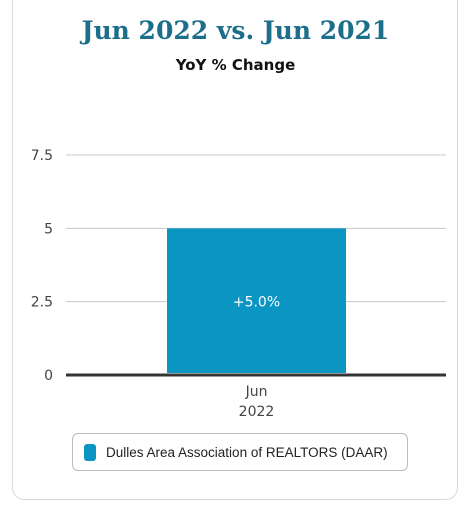 The height and width of the screenshot is (506, 471). Describe the element at coordinates (48, 229) in the screenshot. I see `y-tick-label: 5` at that location.